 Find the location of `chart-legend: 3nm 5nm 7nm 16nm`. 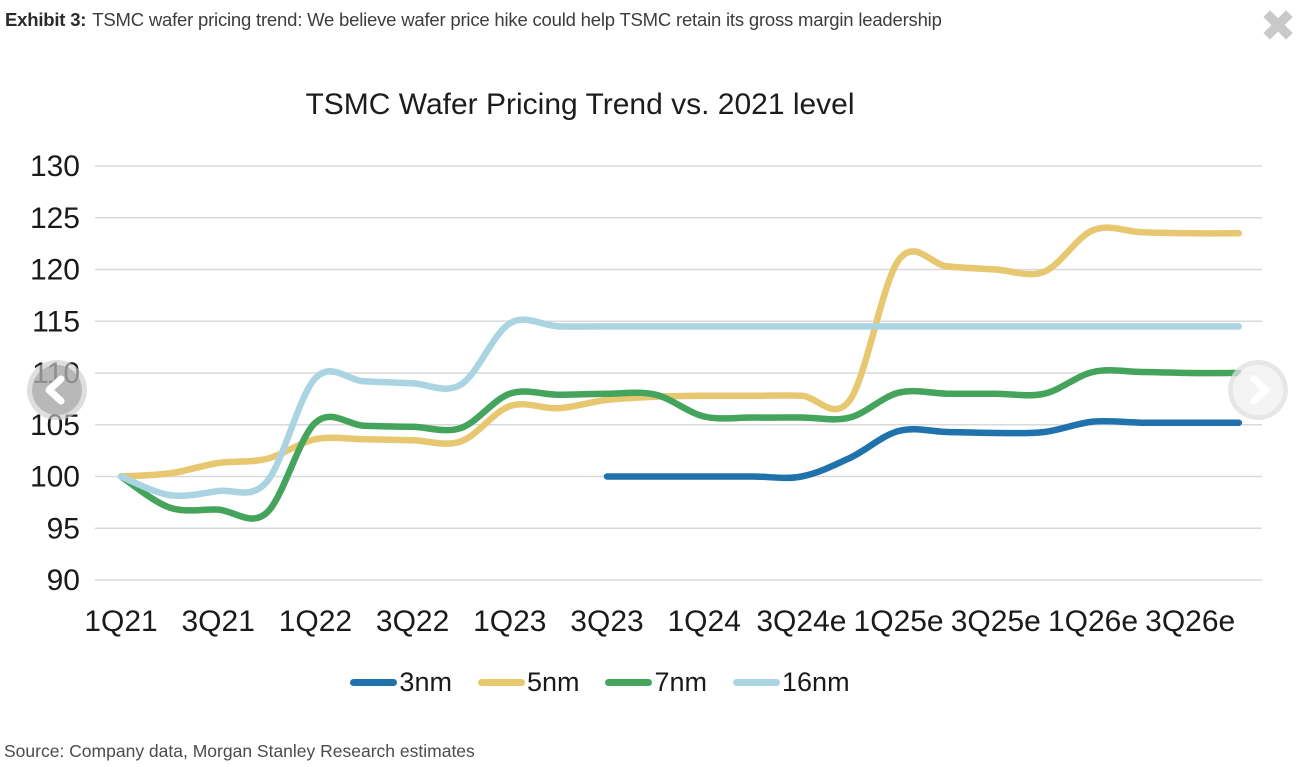

chart-legend: 3nm 5nm 7nm 16nm is located at coordinates (600, 682).